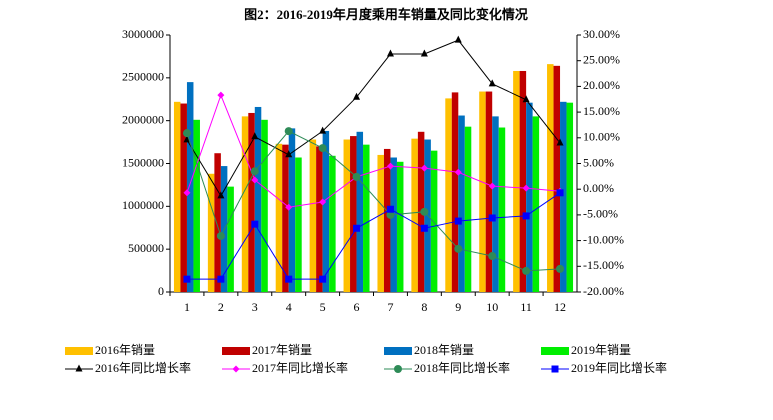 The width and height of the screenshot is (773, 420). What do you see at coordinates (300, 367) in the screenshot?
I see `legend-label: 2017年同比增长率` at bounding box center [300, 367].